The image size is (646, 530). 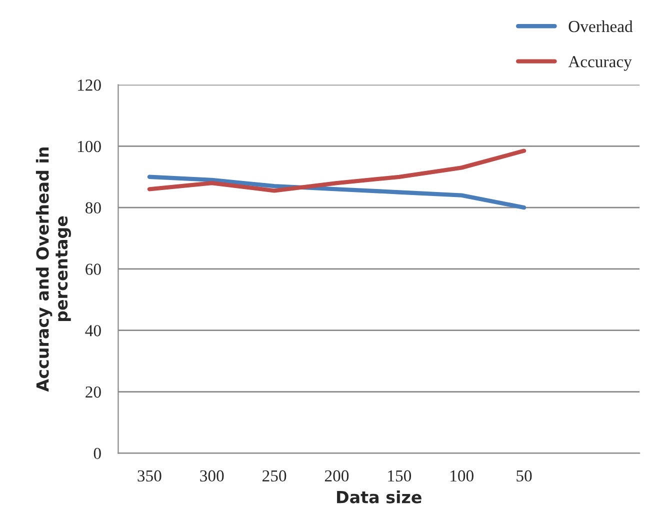 I want to click on y-tick-label: 60, so click(x=93, y=269).